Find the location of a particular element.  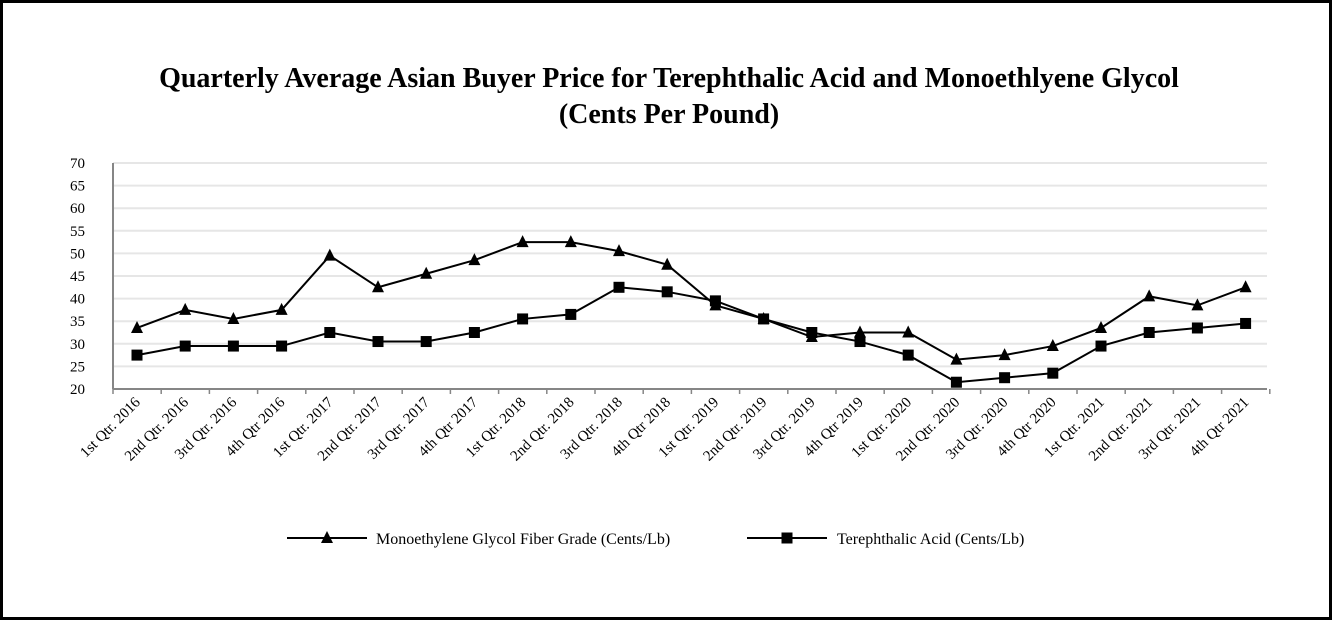

y-tick-label: 65 is located at coordinates (77, 187).